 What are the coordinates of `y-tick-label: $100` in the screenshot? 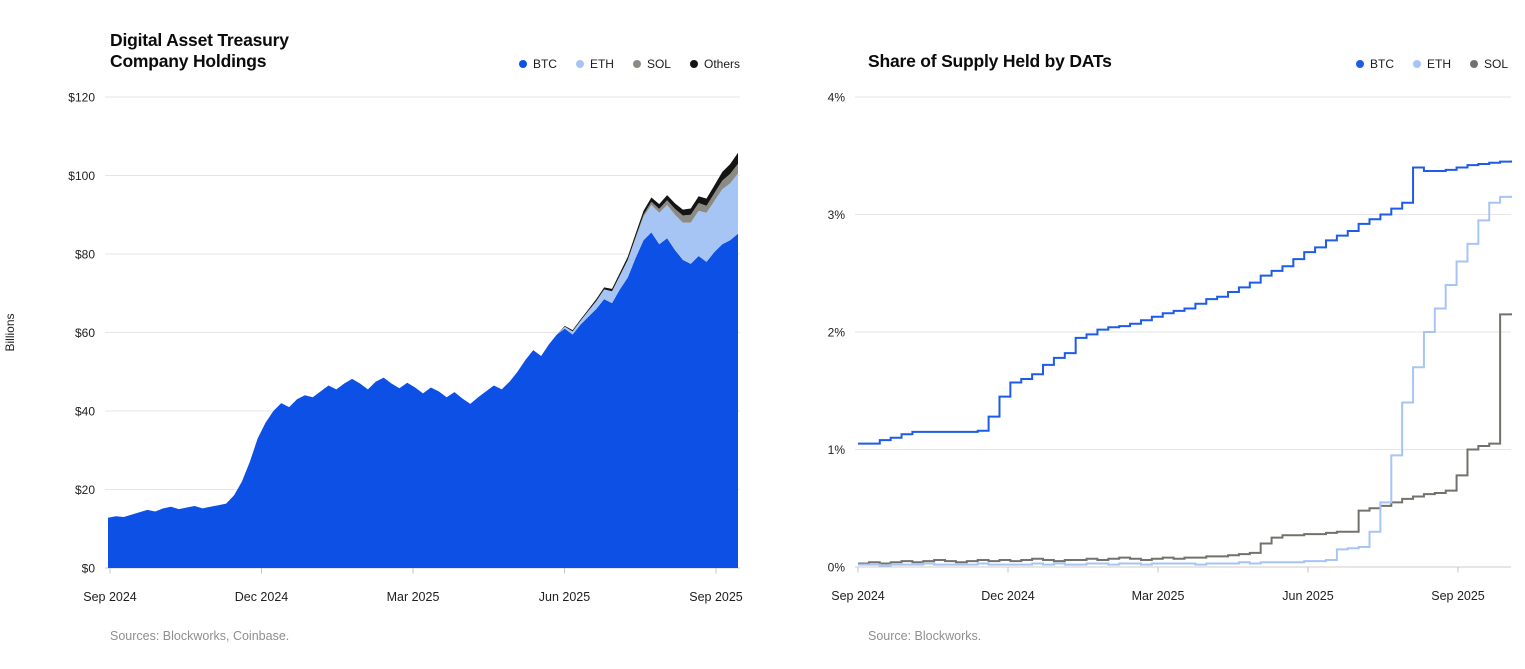 It's located at (81, 176).